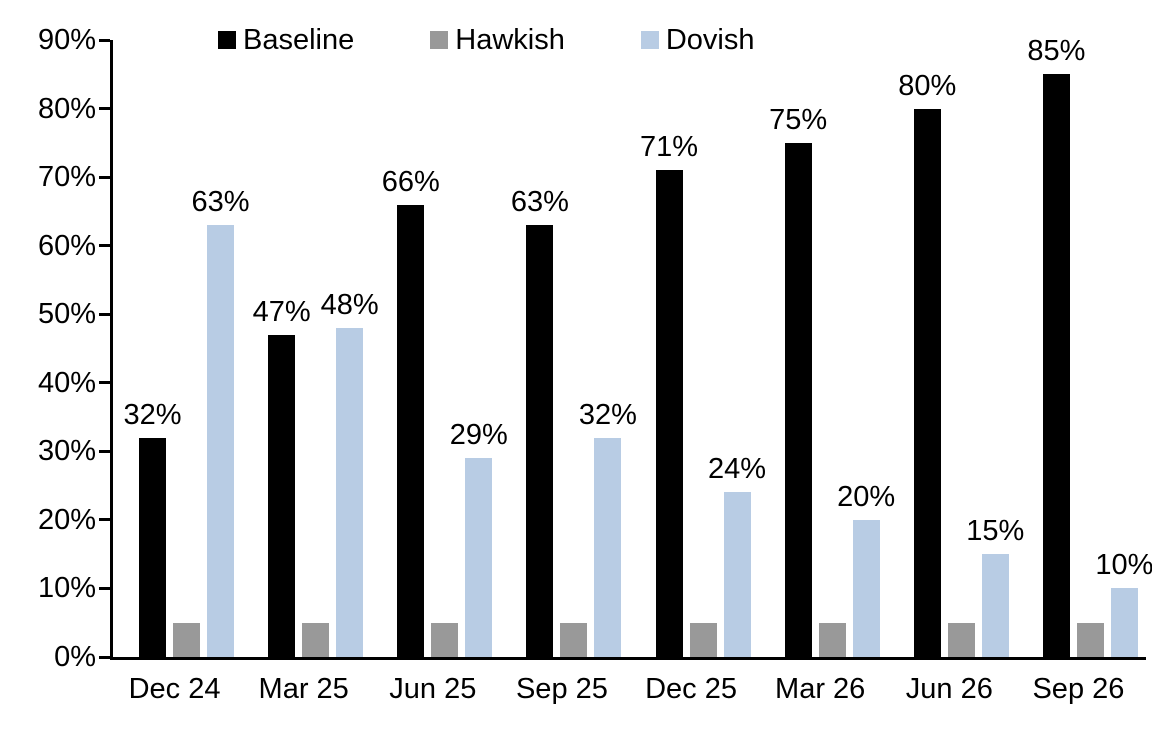  I want to click on bar-column-dovish: 10%, so click(1123, 603).